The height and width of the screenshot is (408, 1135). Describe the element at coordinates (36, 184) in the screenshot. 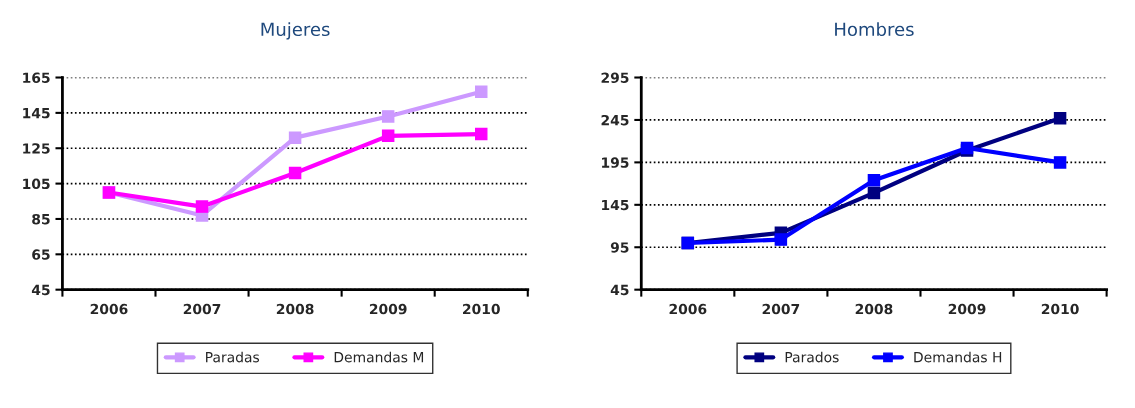

I see `y-tick-label: 105` at that location.